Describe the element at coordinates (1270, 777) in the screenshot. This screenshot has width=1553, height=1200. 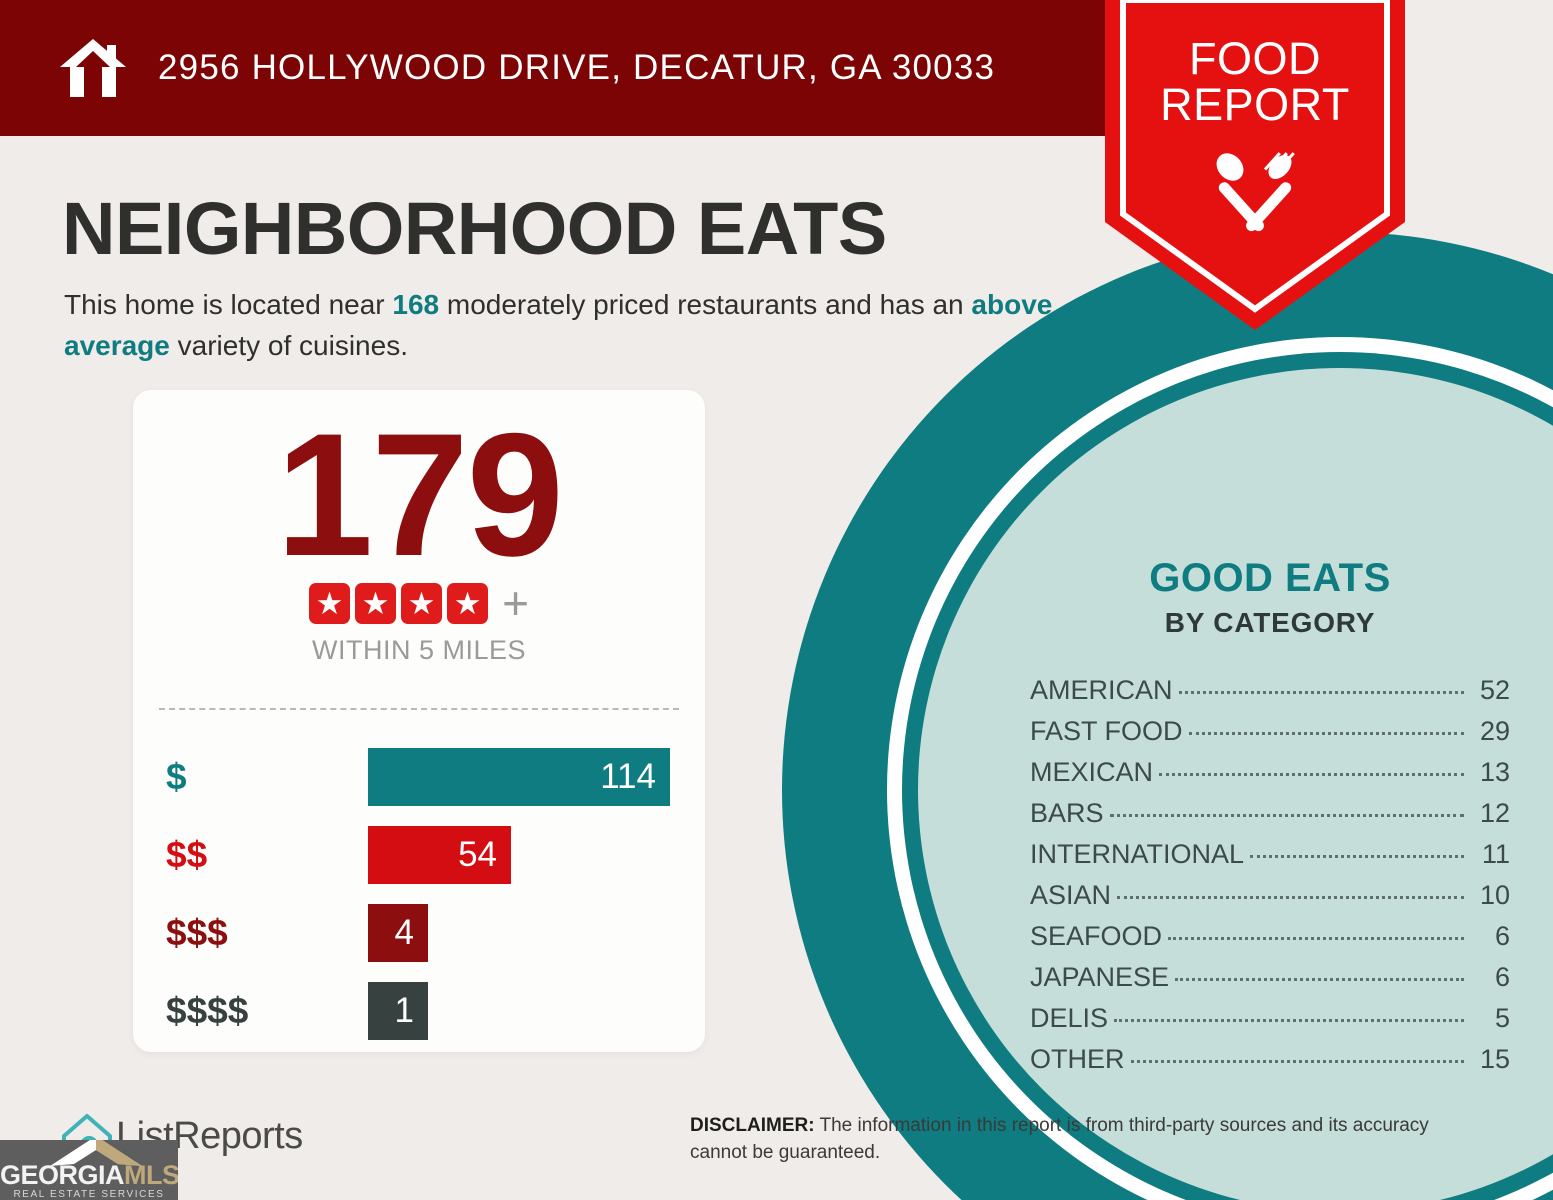
I see `good-eats-row: MEXICAN 13` at that location.